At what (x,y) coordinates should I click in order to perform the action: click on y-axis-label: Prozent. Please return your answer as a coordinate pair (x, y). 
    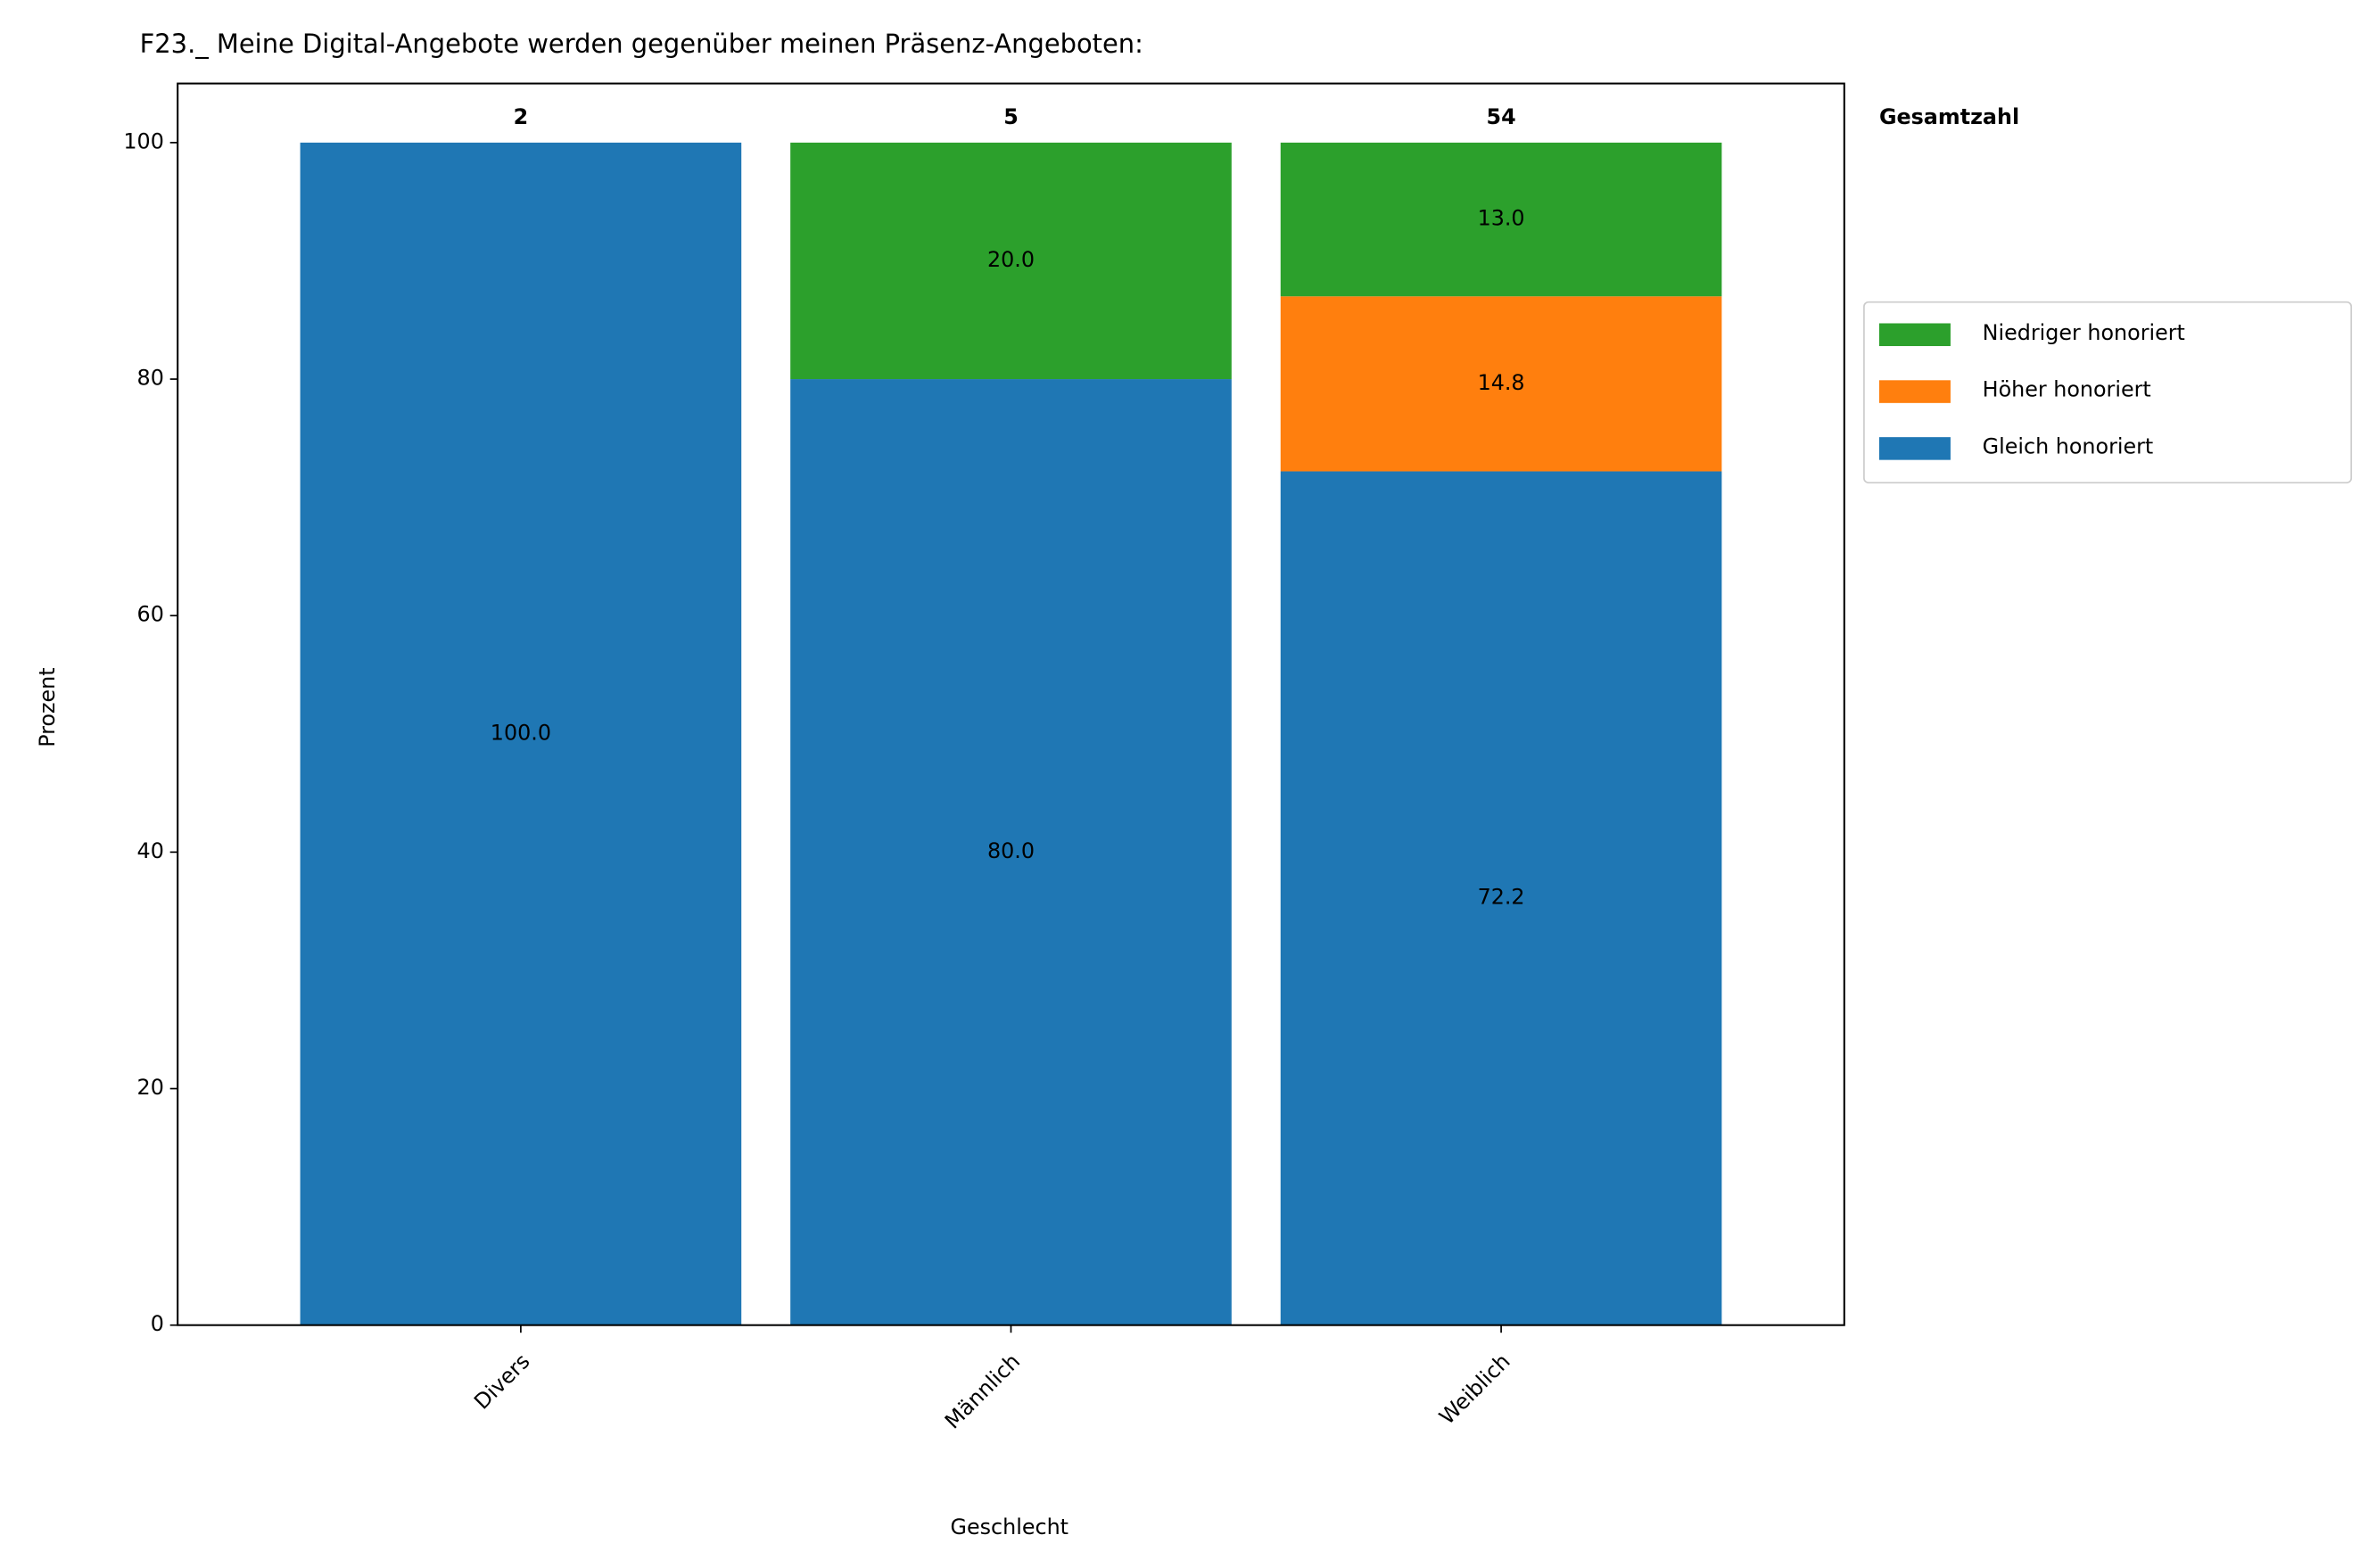
    Looking at the image, I should click on (47, 707).